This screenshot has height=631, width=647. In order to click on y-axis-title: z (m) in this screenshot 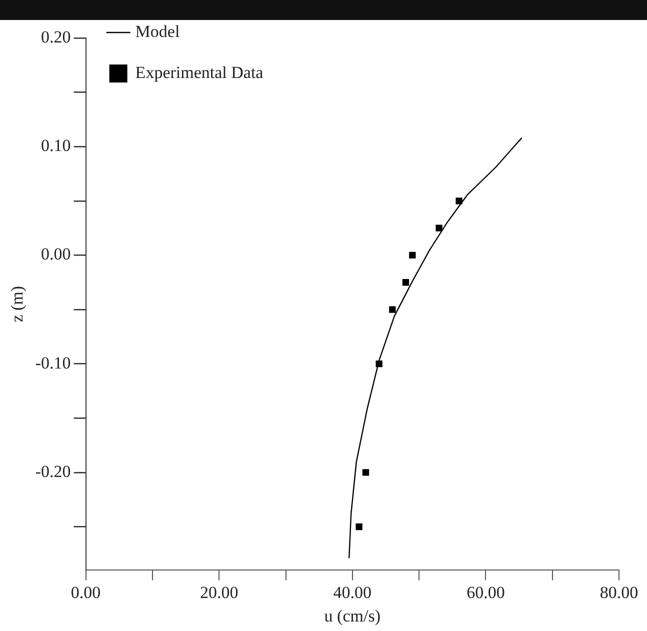, I will do `click(17, 304)`.